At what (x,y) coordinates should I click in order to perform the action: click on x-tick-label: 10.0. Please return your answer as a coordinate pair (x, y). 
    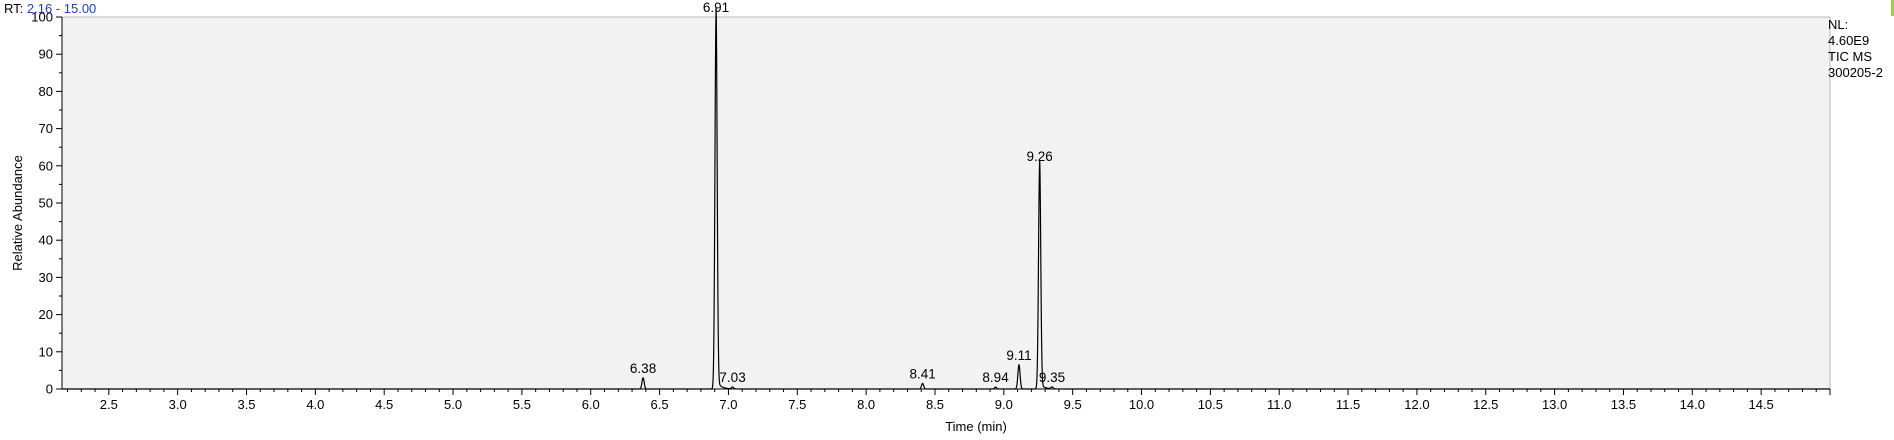
    Looking at the image, I should click on (1141, 404).